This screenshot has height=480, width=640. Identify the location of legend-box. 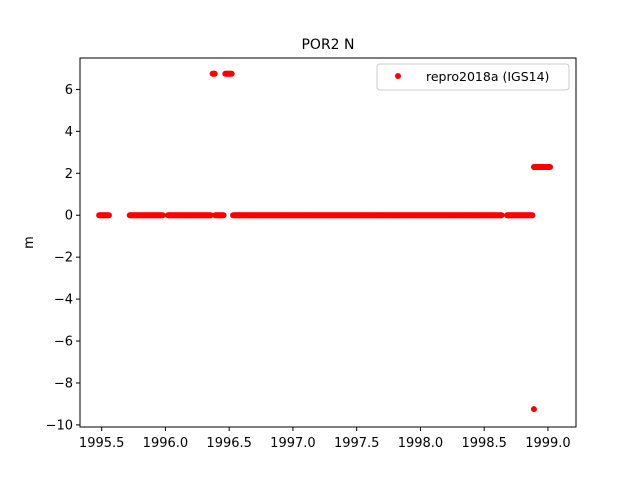
(473, 77).